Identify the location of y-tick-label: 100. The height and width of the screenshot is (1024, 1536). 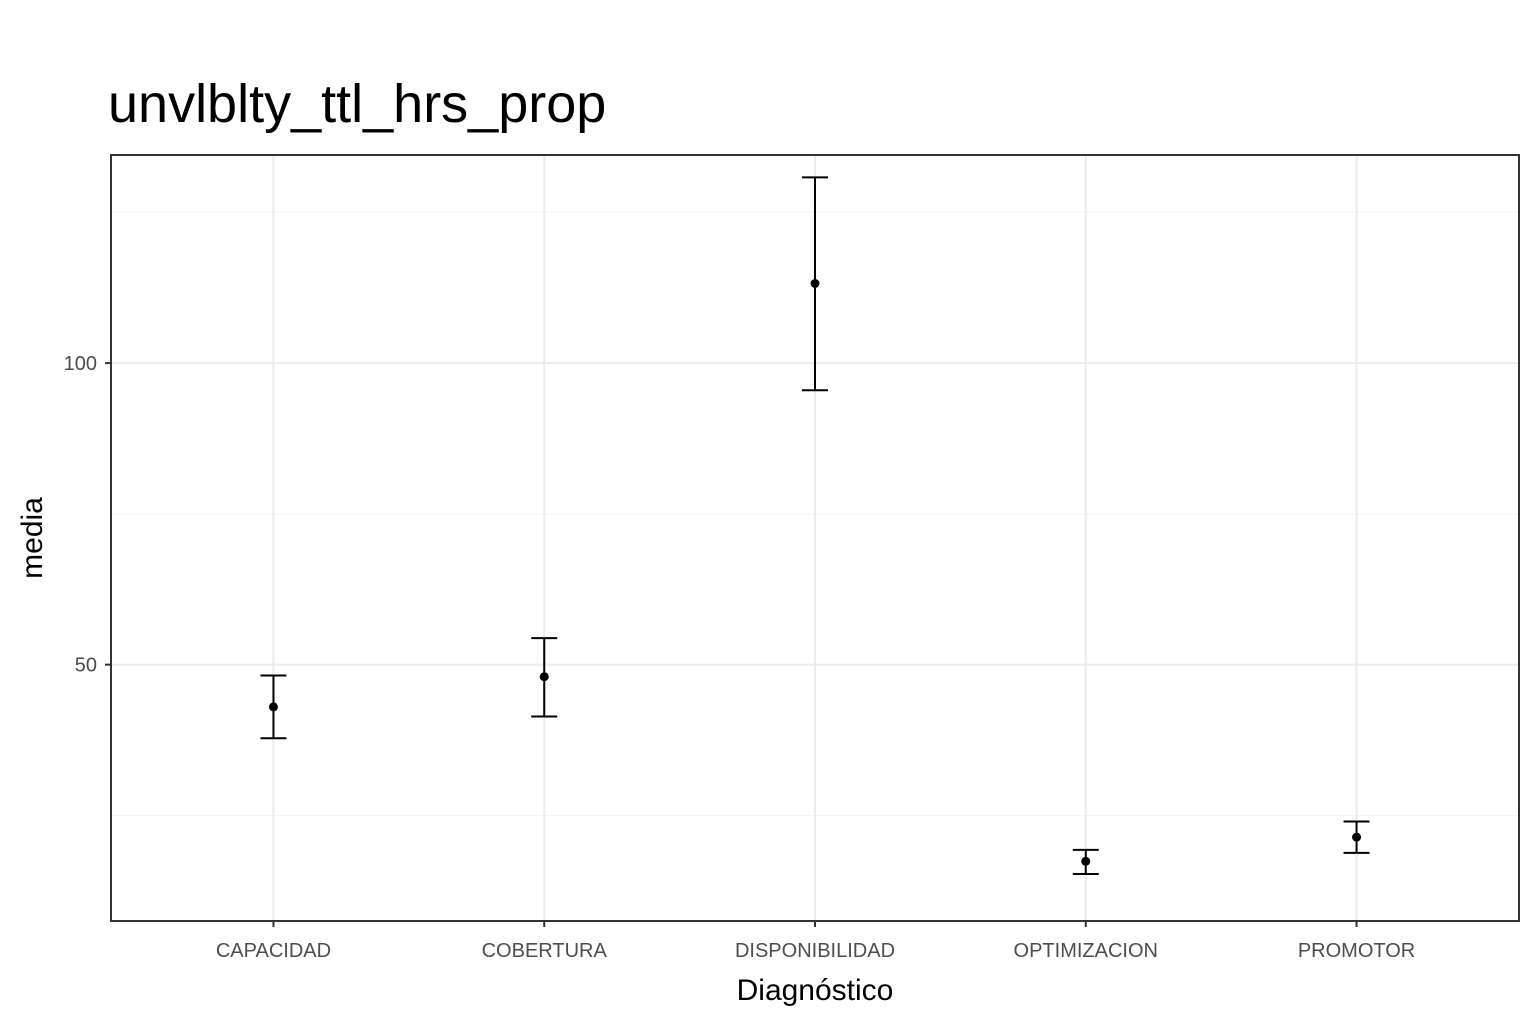
(80, 364).